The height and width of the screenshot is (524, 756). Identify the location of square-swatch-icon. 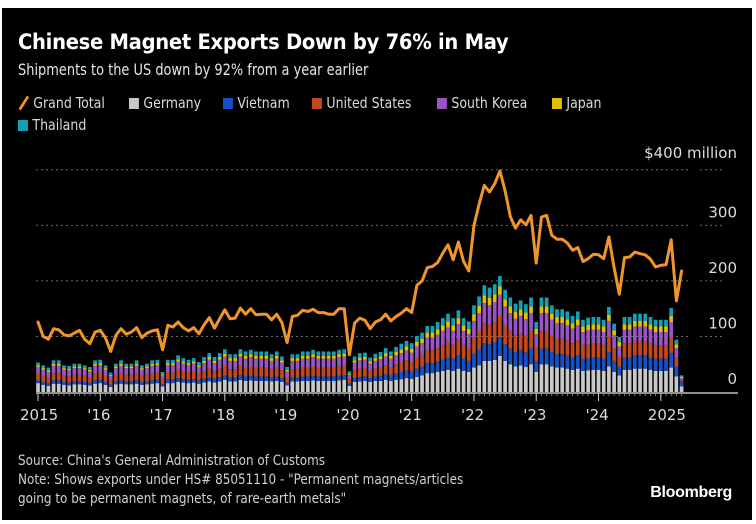
(441, 103).